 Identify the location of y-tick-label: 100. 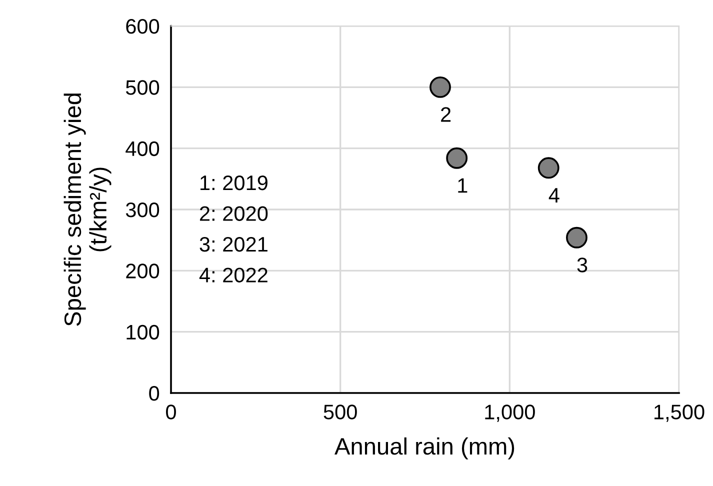
(143, 332).